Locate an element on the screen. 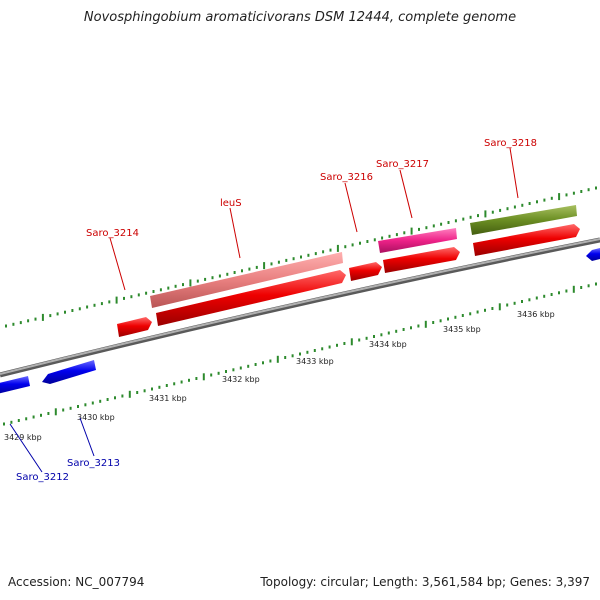 The image size is (600, 600). callout-line-leus is located at coordinates (235, 233).